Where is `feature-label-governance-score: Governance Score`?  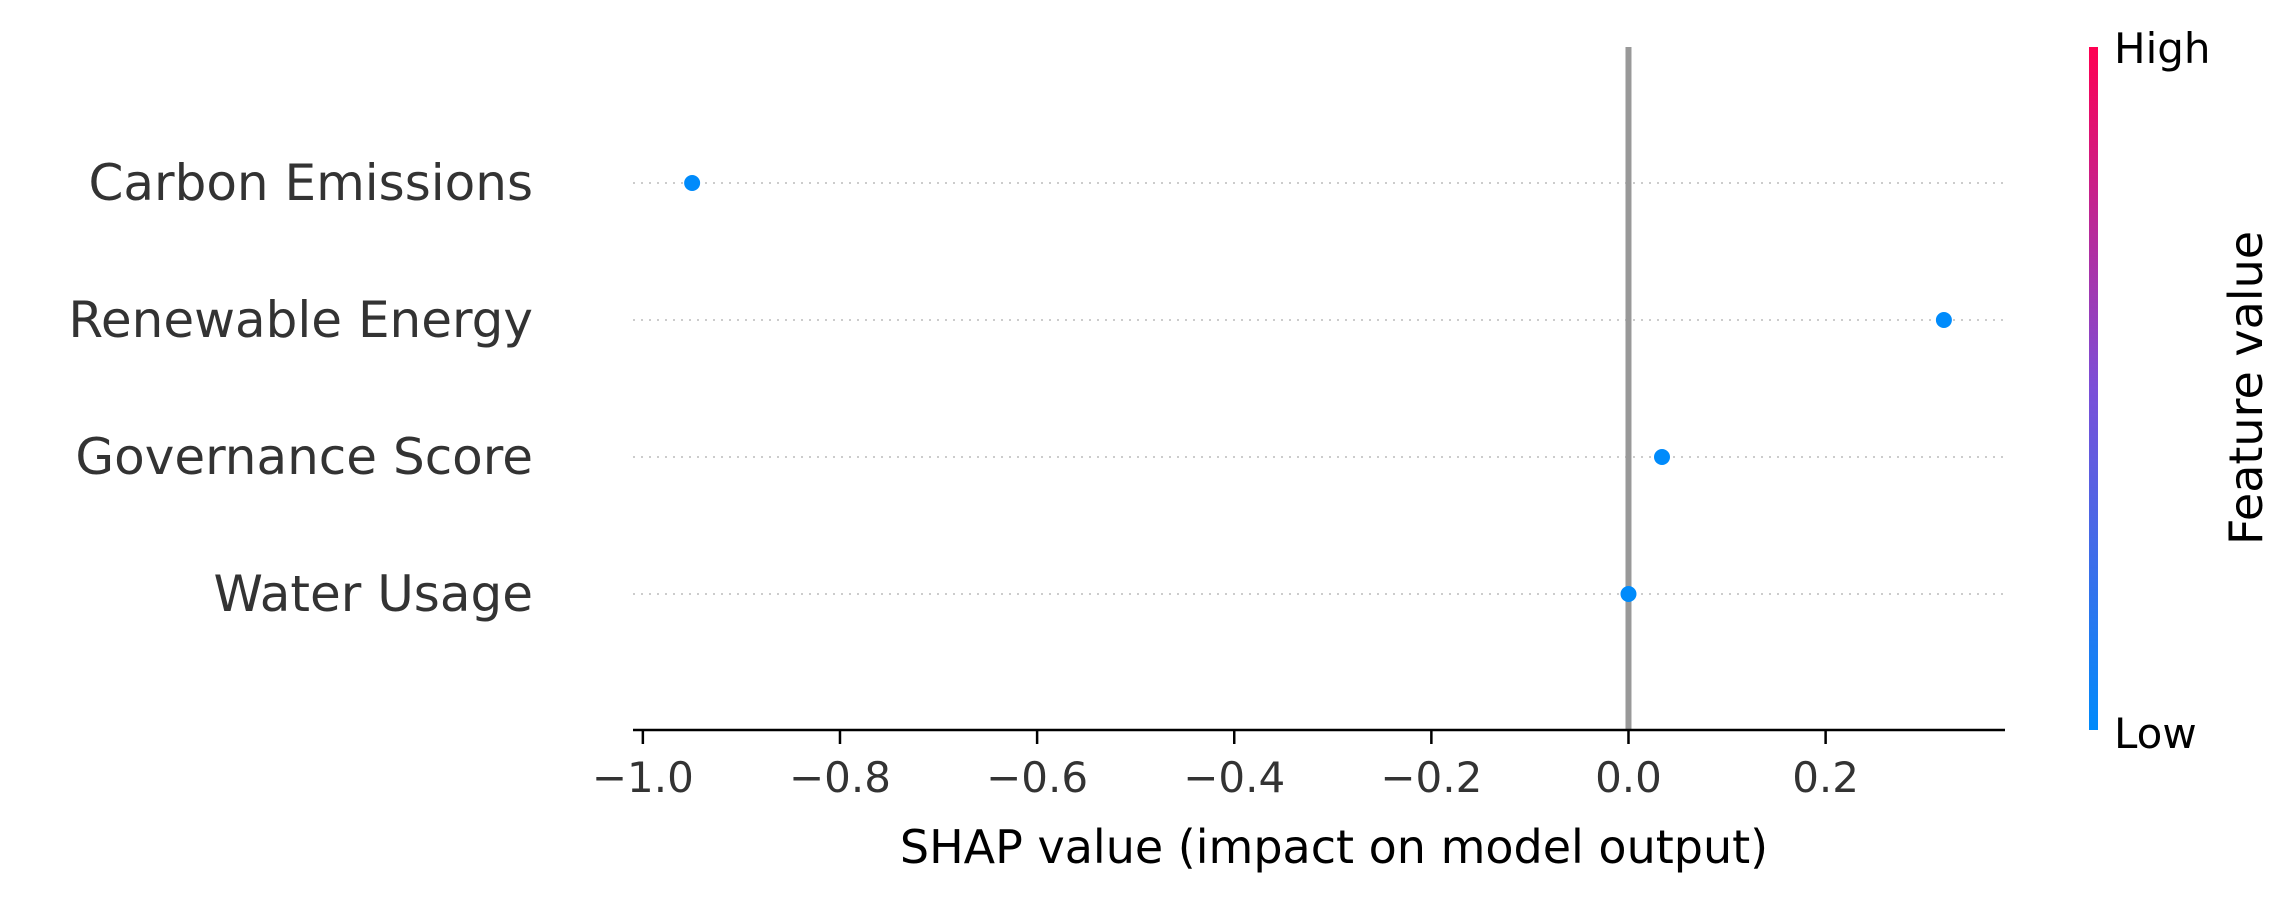 feature-label-governance-score: Governance Score is located at coordinates (304, 457).